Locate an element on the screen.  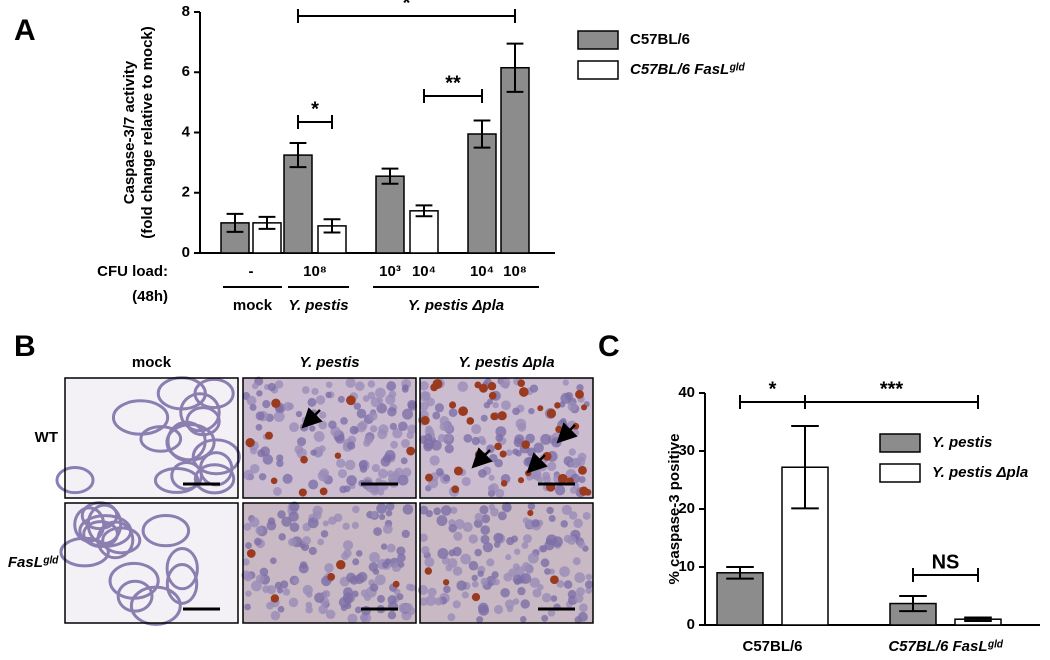
micrograph-border is located at coordinates (329, 563).